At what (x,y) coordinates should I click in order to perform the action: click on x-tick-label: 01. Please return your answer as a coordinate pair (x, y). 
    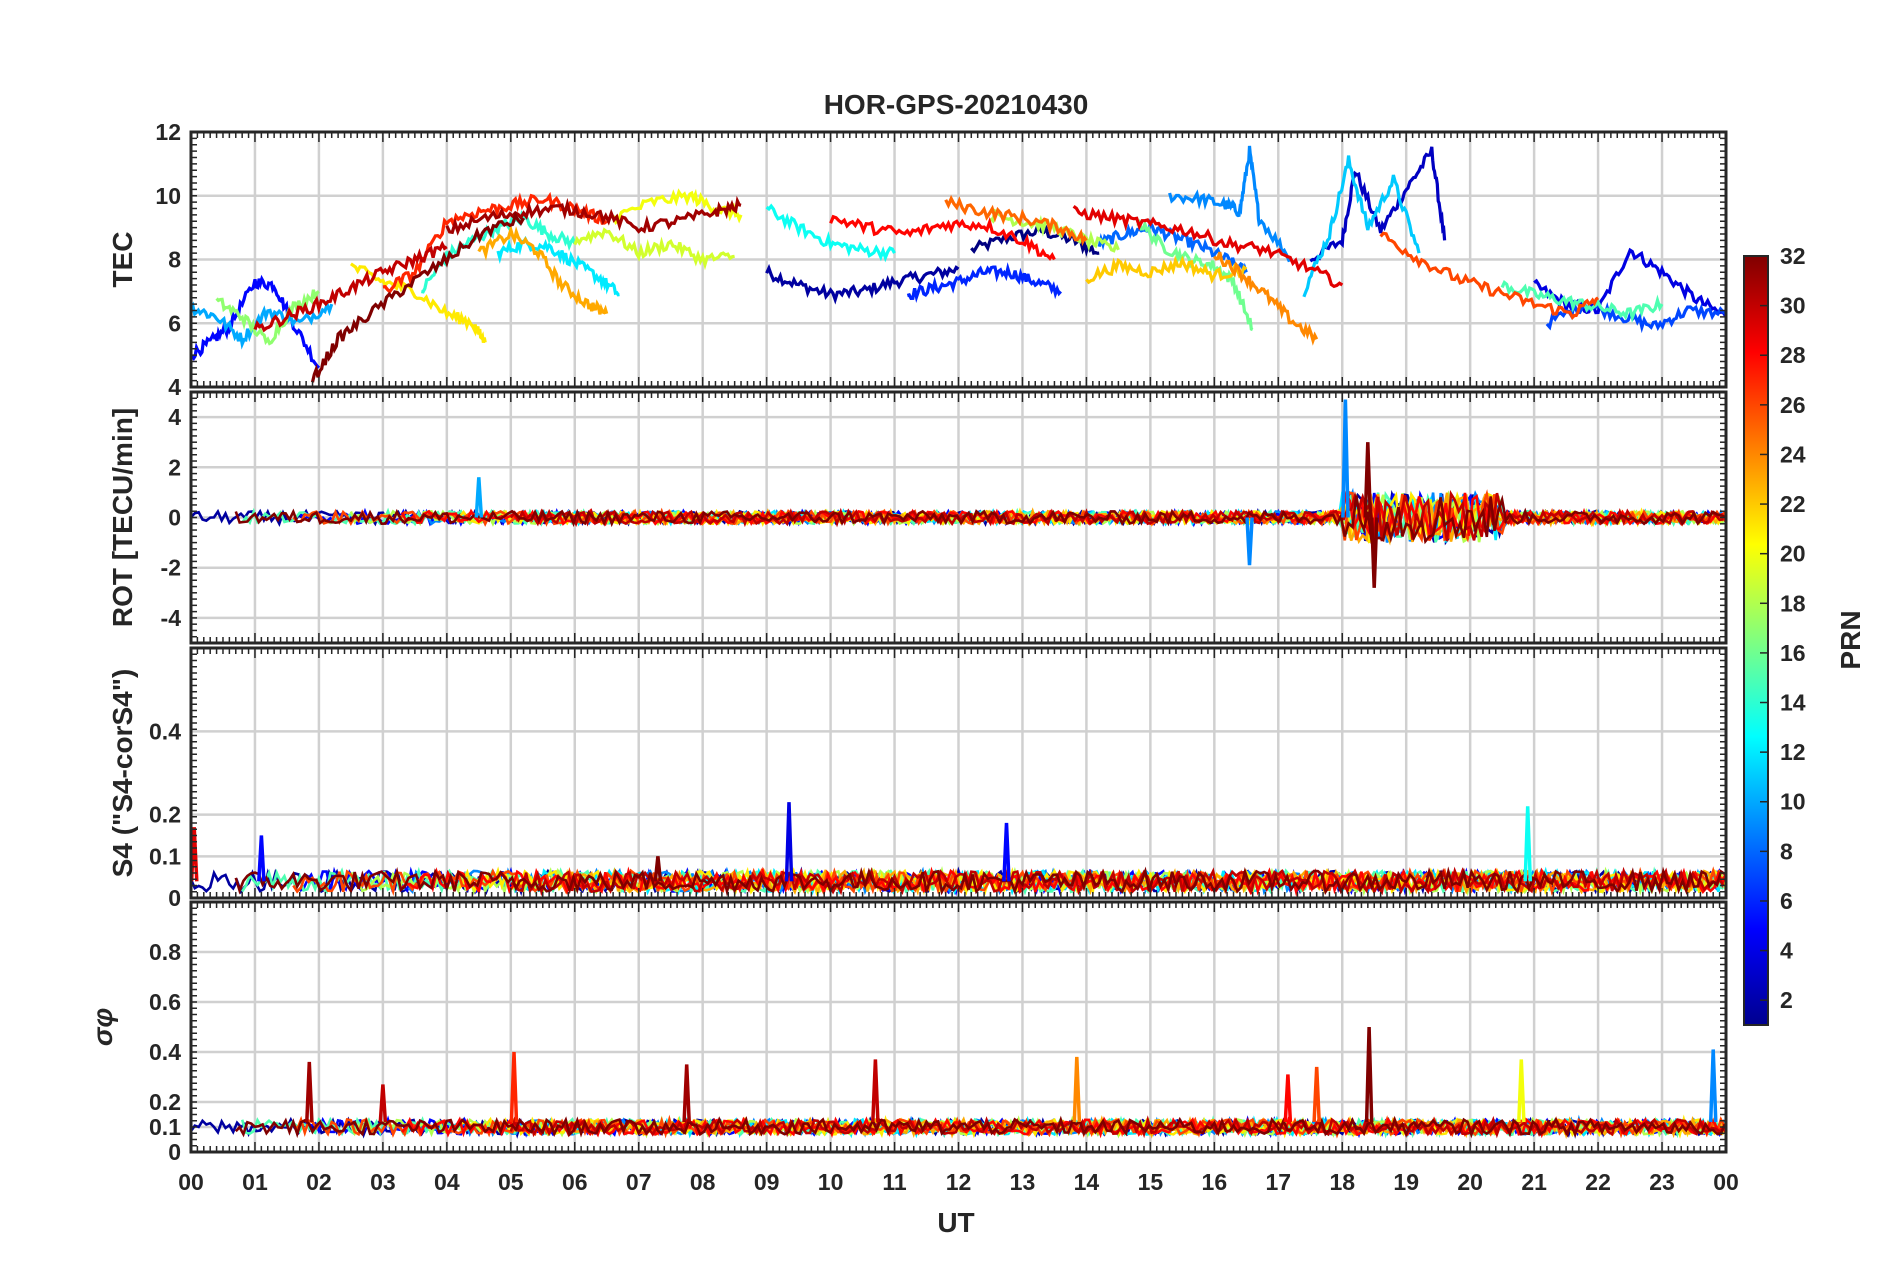
    Looking at the image, I should click on (255, 1182).